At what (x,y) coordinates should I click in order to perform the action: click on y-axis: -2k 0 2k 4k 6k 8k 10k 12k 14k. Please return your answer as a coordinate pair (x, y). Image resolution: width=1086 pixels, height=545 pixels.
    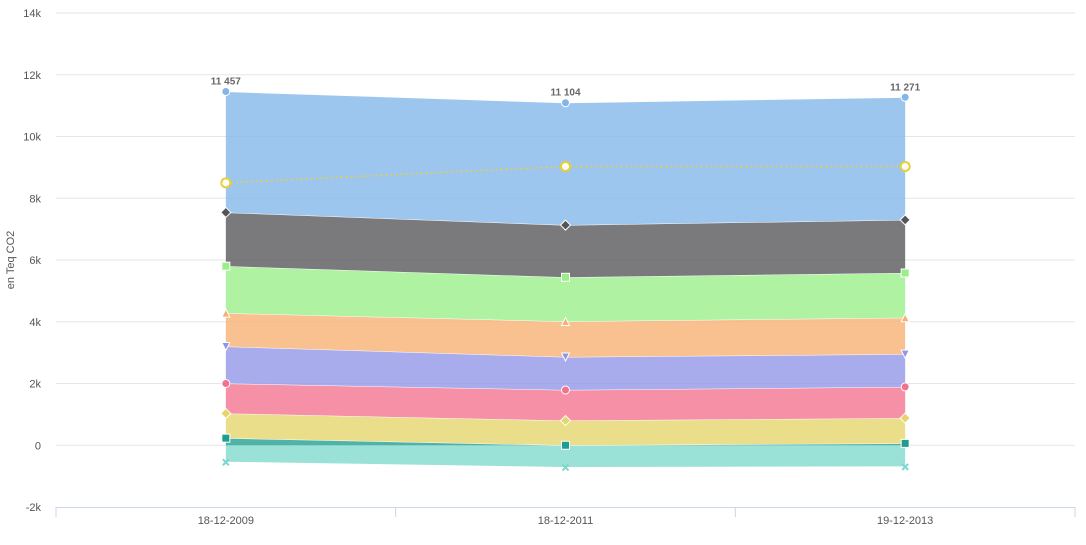
    Looking at the image, I should click on (32, 261).